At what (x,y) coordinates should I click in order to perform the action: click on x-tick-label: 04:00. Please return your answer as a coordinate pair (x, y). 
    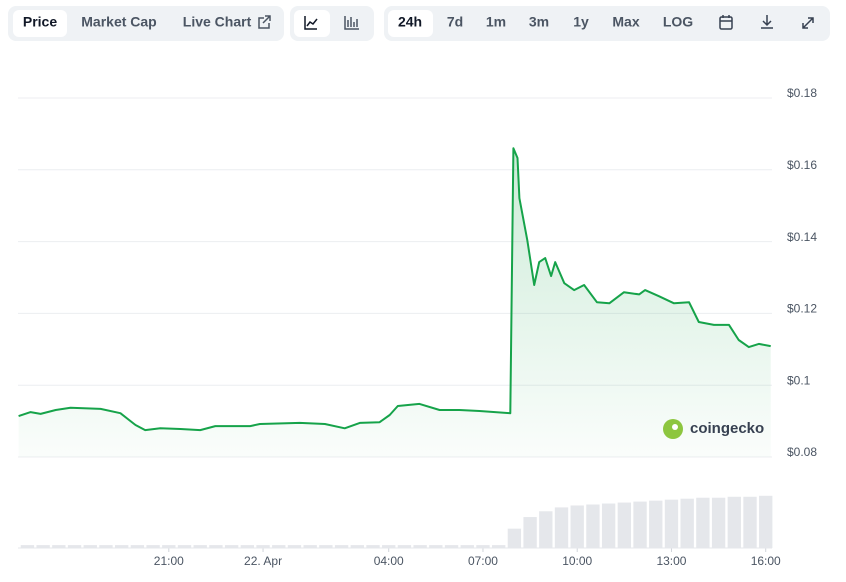
    Looking at the image, I should click on (389, 561).